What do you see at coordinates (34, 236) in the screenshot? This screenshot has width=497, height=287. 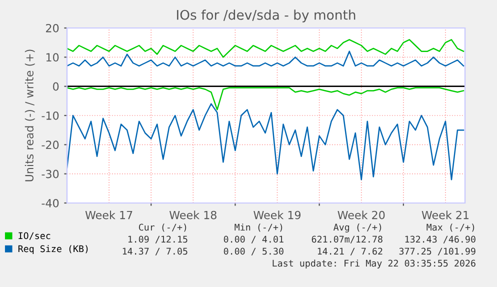 I see `legend-label: IO/sec` at bounding box center [34, 236].